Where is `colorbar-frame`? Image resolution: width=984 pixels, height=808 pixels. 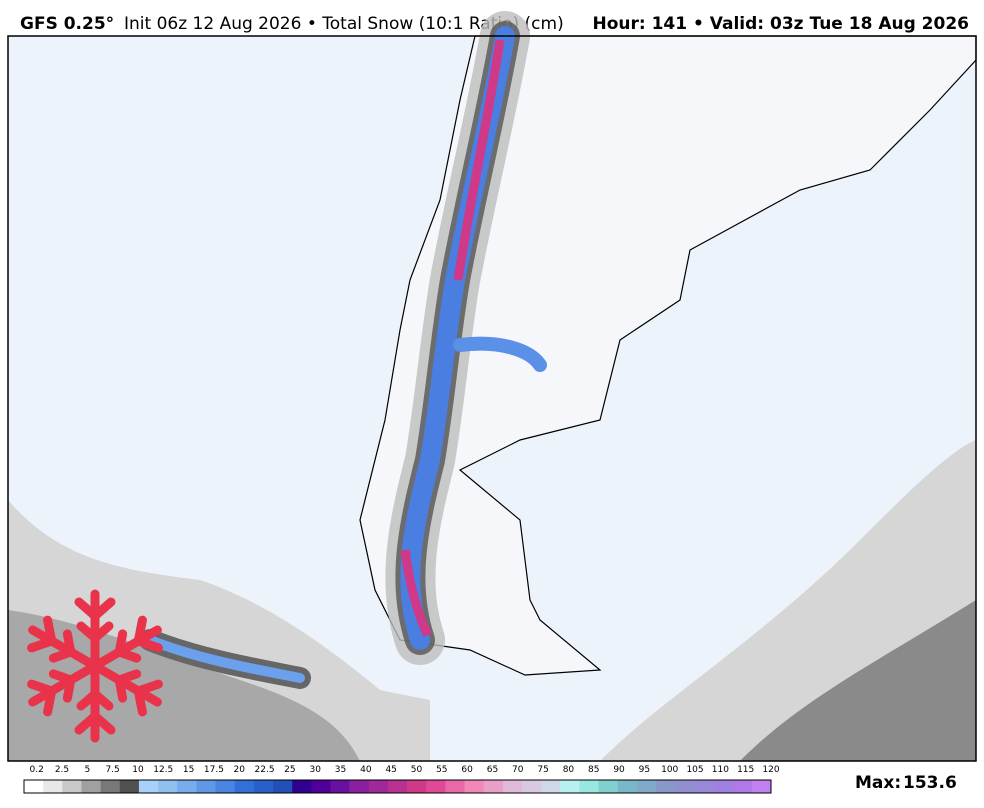 colorbar-frame is located at coordinates (397, 786).